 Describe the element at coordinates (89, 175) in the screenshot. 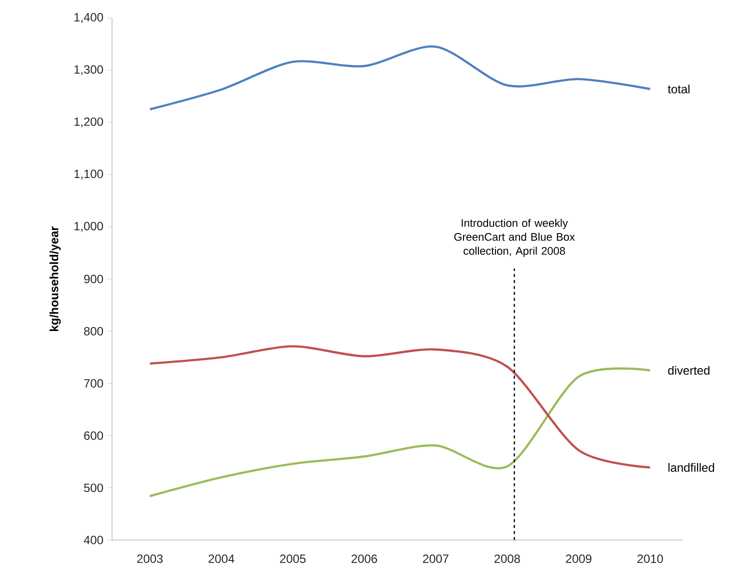

I see `y-tick-label: 1,100` at that location.